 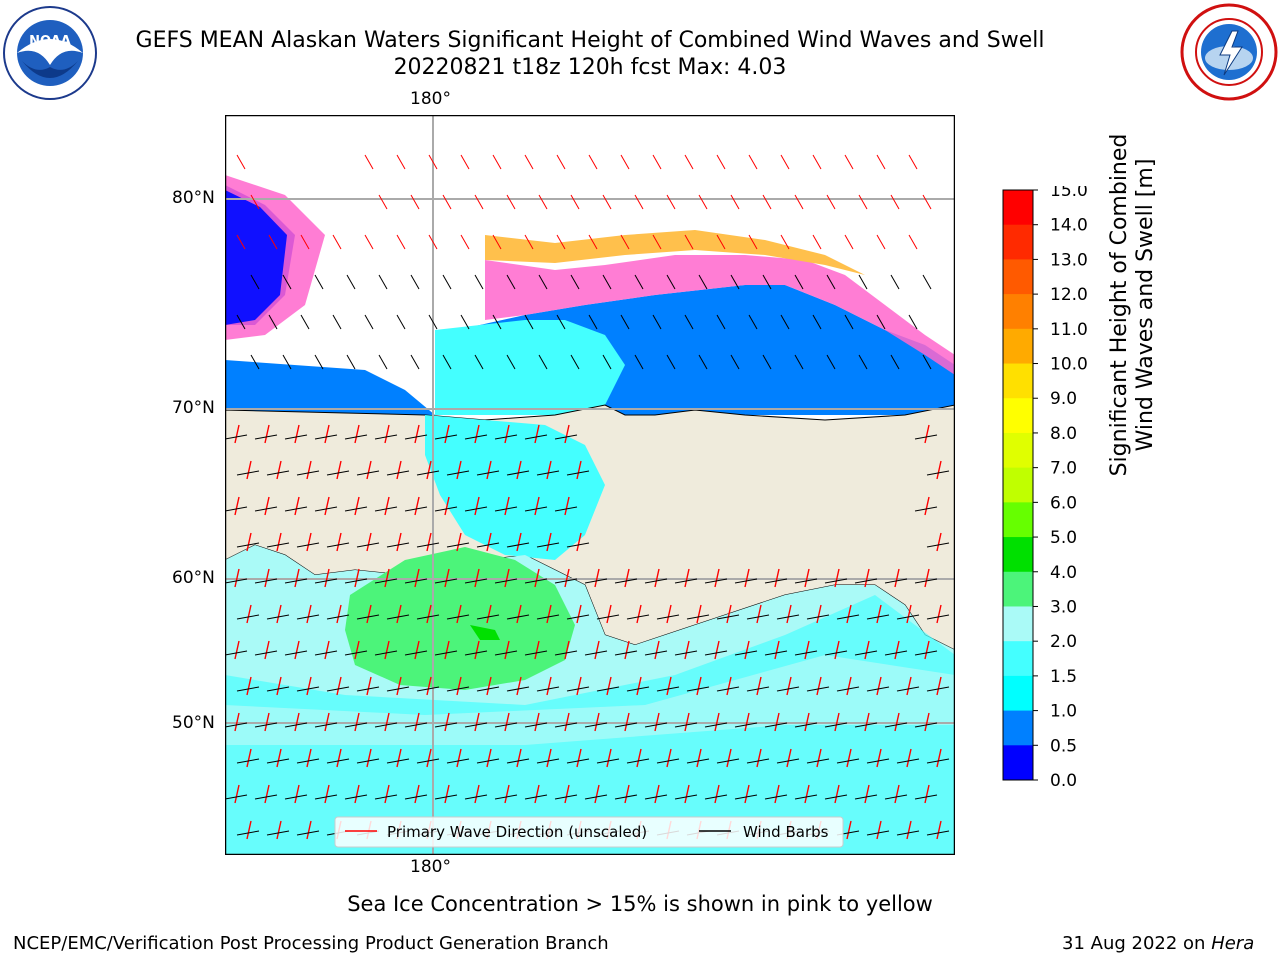 I want to click on colorbar-tick-label: 5.0, so click(x=1063, y=538).